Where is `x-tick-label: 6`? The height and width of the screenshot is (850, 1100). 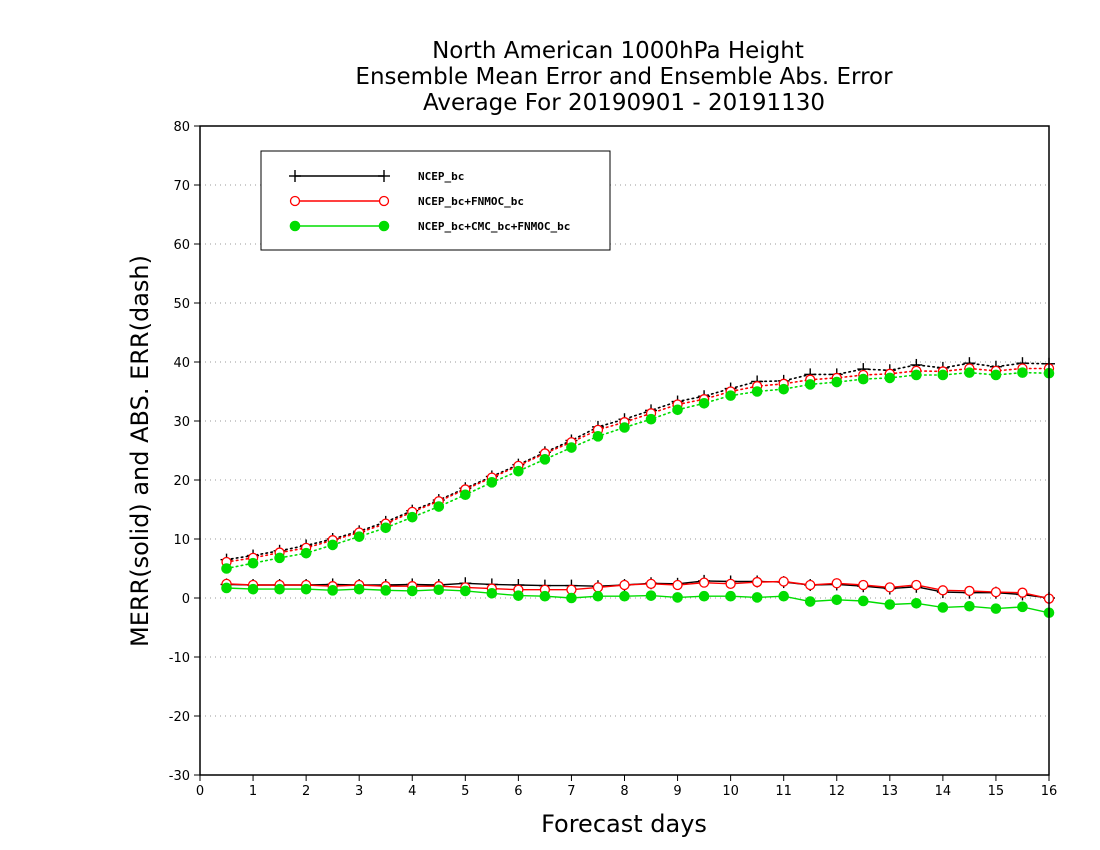
x-tick-label: 6 is located at coordinates (518, 791).